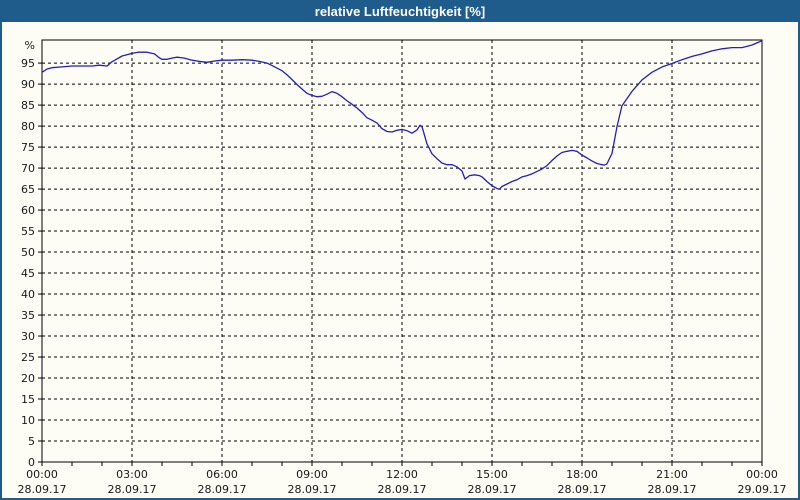 The height and width of the screenshot is (500, 800). What do you see at coordinates (28, 168) in the screenshot?
I see `y-tick-label: 70` at bounding box center [28, 168].